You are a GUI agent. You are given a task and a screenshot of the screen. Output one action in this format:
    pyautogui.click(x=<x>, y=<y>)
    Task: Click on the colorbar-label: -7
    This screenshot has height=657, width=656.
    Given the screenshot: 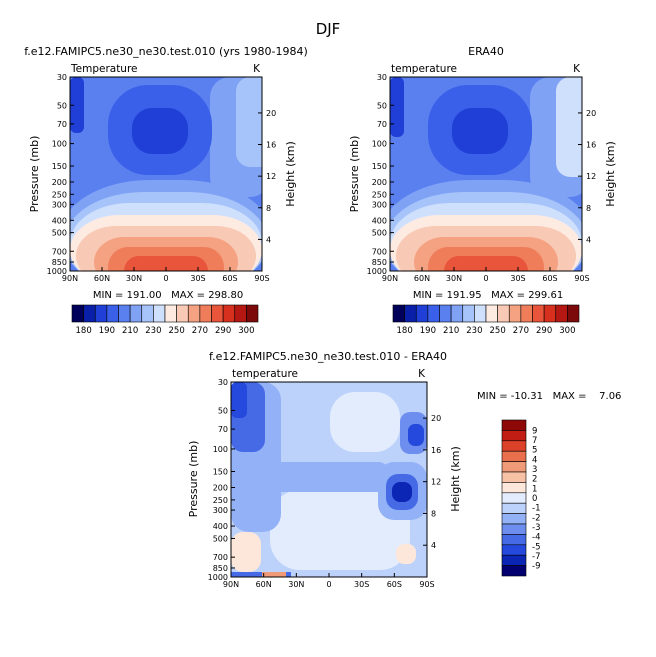 What is the action you would take?
    pyautogui.click(x=536, y=557)
    